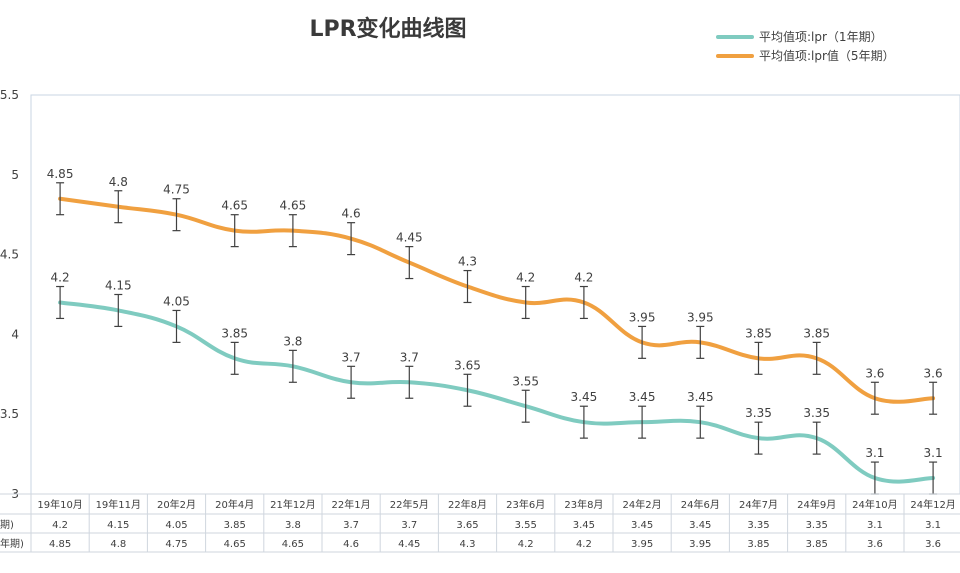 Image resolution: width=960 pixels, height=573 pixels. Describe the element at coordinates (176, 525) in the screenshot. I see `table-cell: 4.05` at that location.